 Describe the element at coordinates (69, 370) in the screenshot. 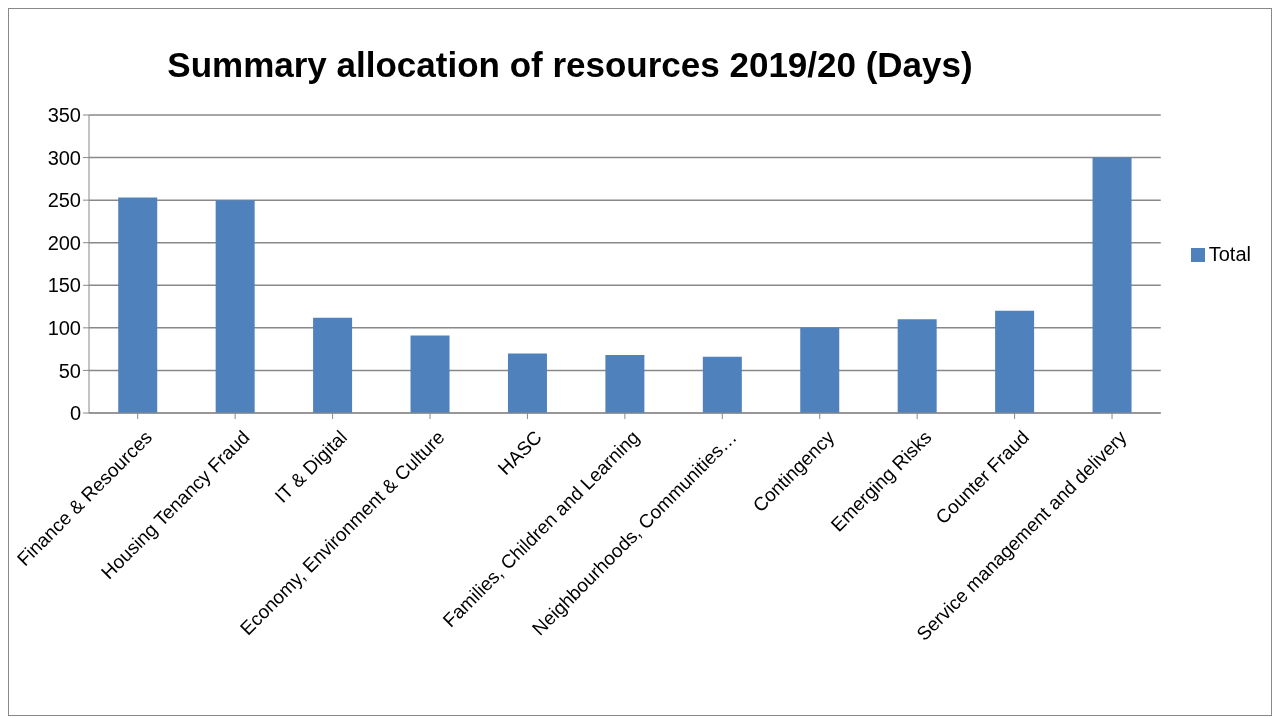

I see `y-tick-label: 50` at that location.